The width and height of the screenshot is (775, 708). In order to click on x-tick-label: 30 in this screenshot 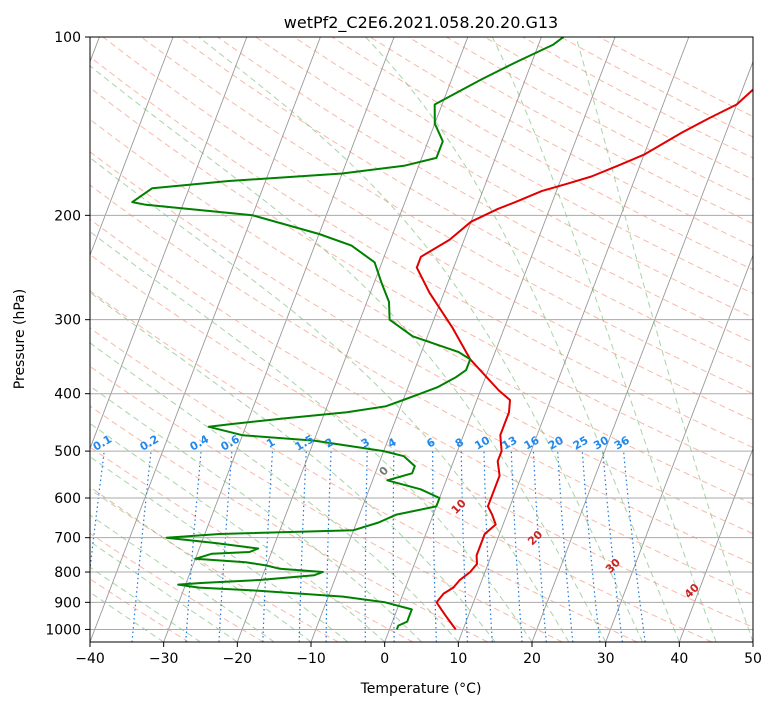, I will do `click(606, 659)`.